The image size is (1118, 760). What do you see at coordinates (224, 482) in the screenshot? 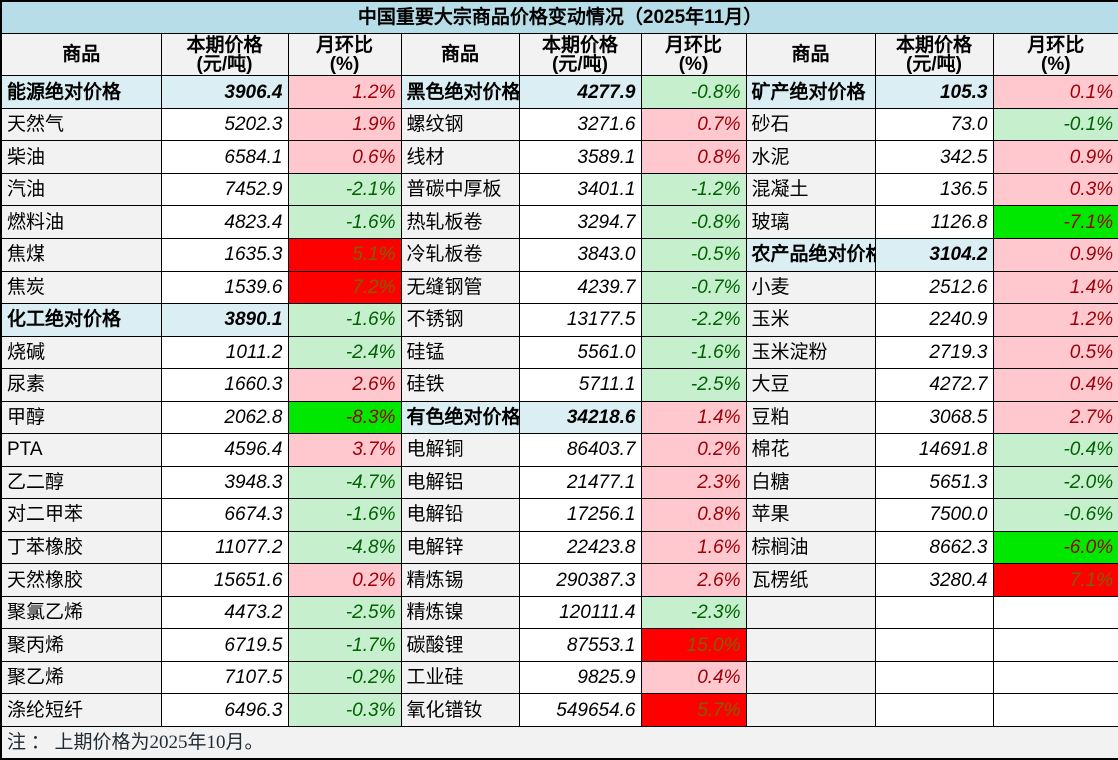
I see `price-cell: 3948.3` at bounding box center [224, 482].